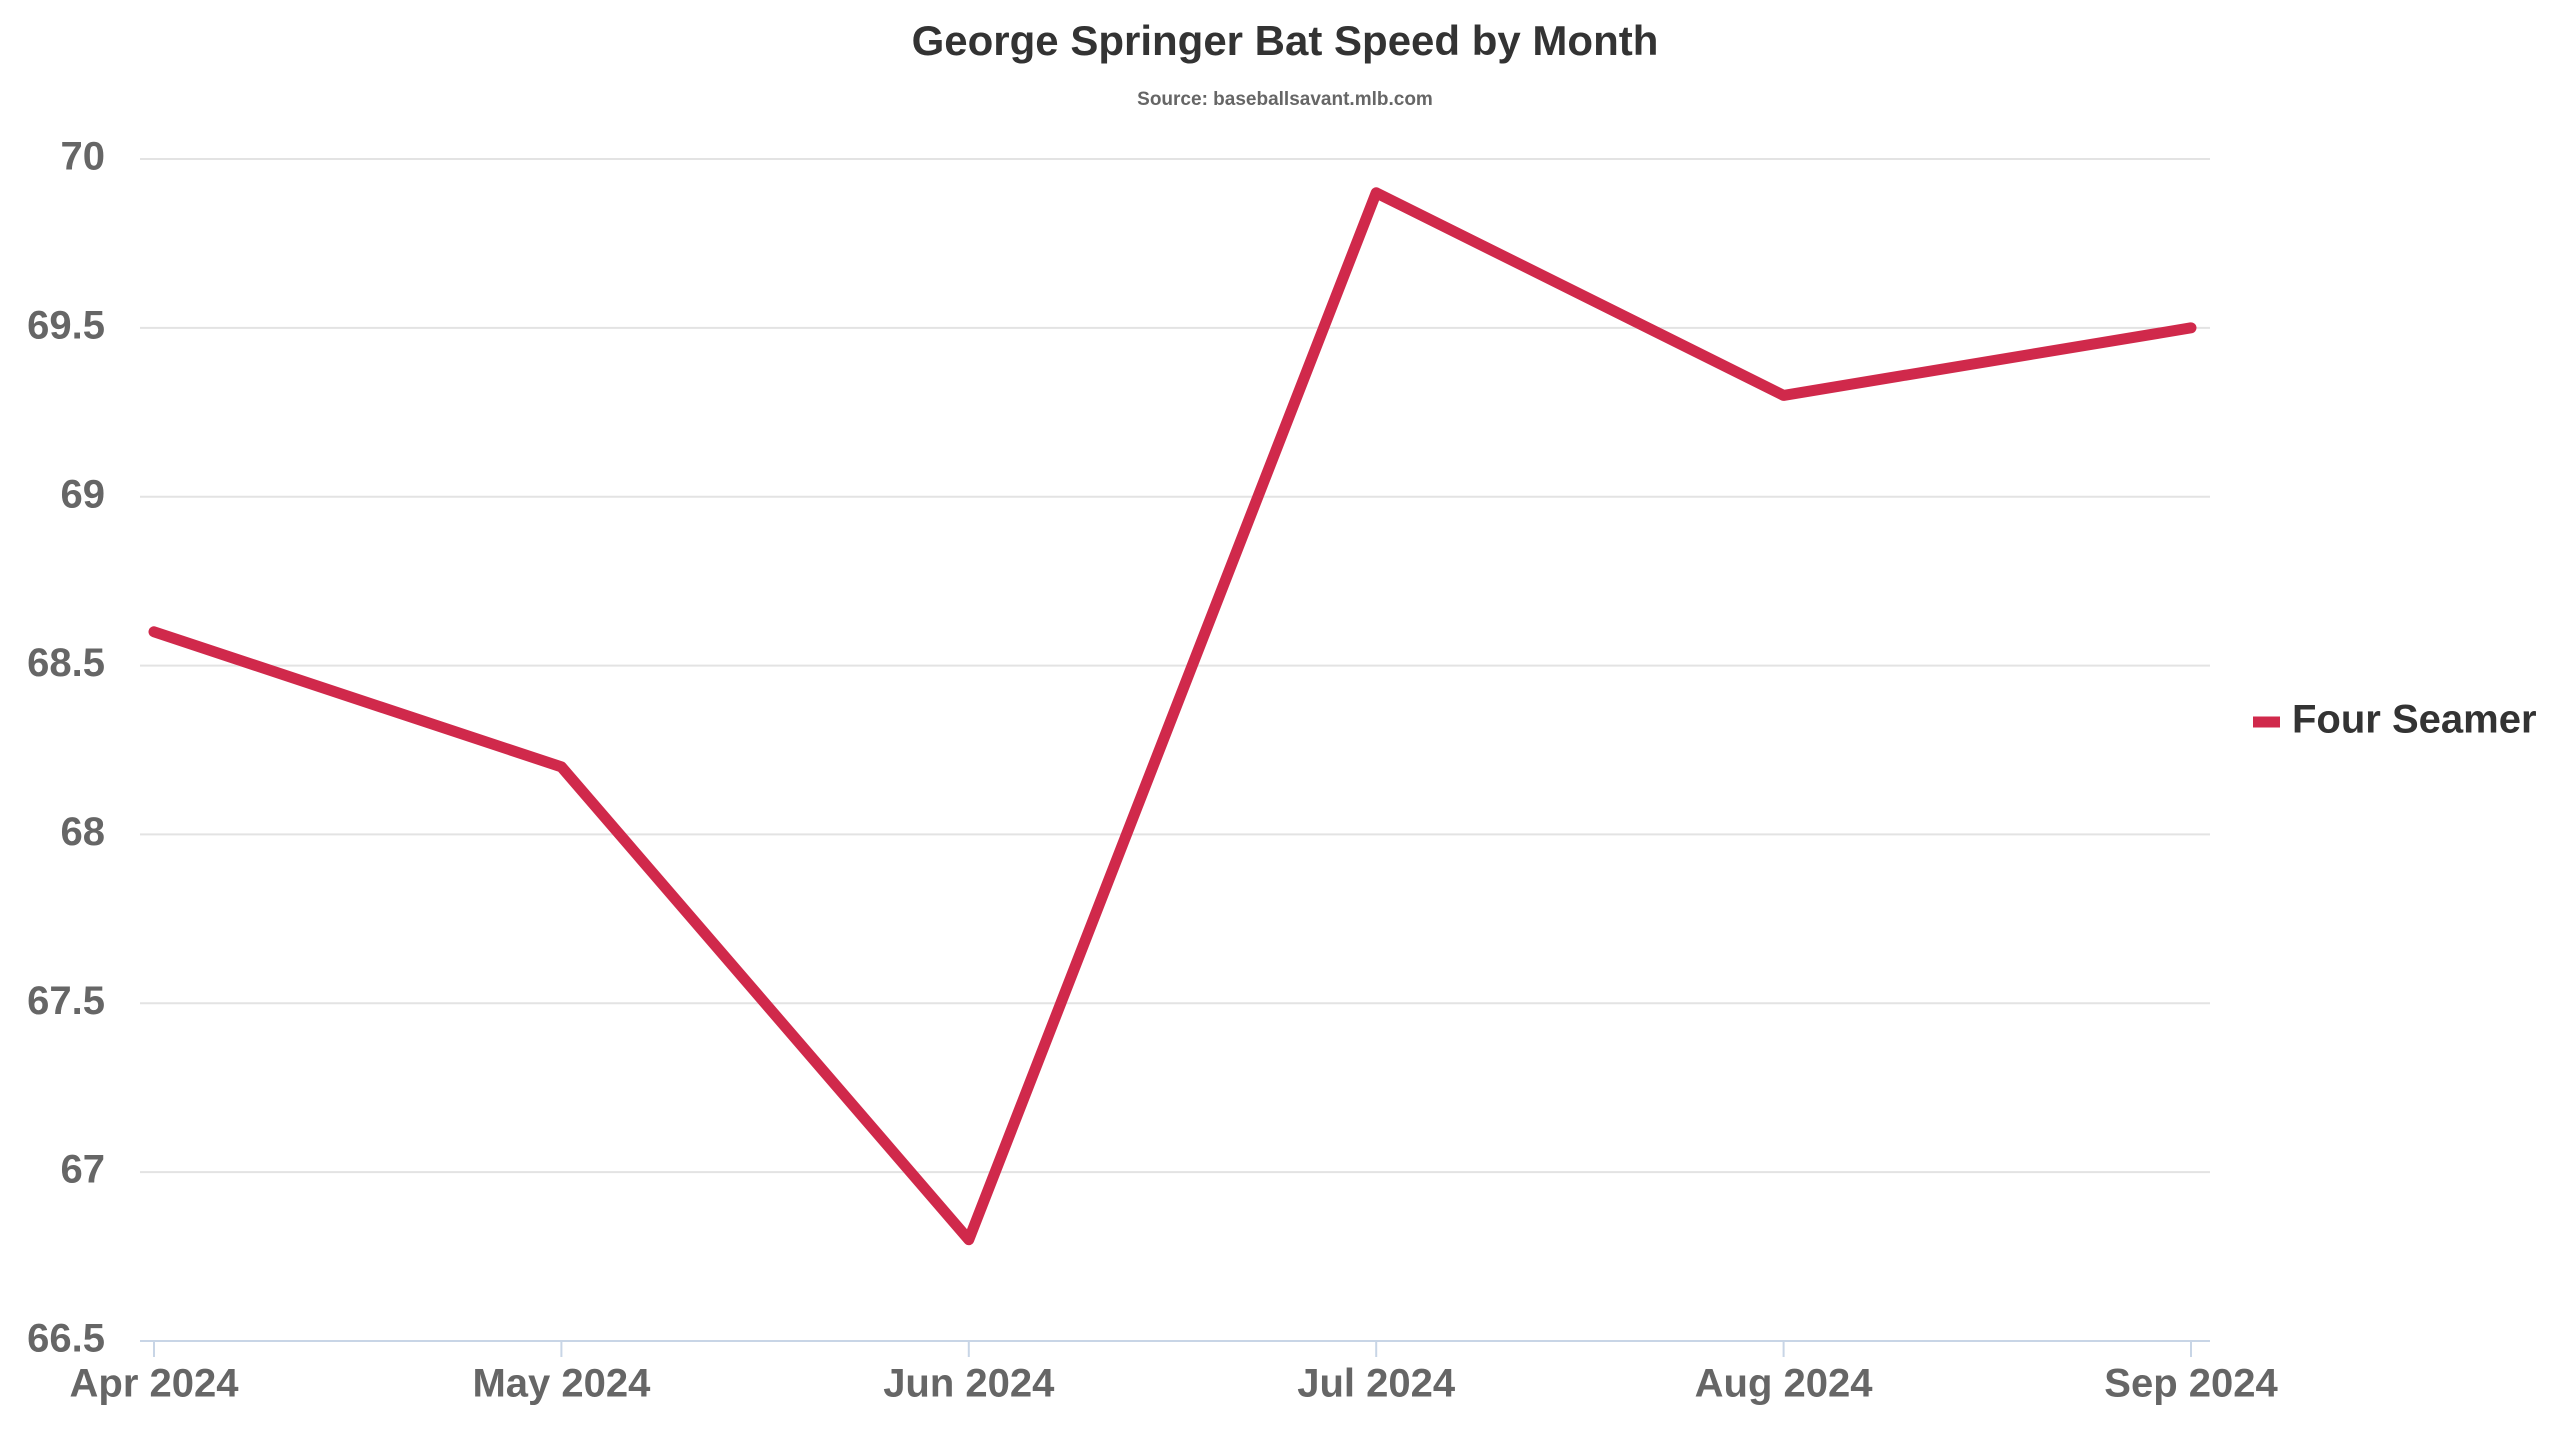 The height and width of the screenshot is (1440, 2560). Describe the element at coordinates (83, 1170) in the screenshot. I see `y-tick-label: 67` at that location.